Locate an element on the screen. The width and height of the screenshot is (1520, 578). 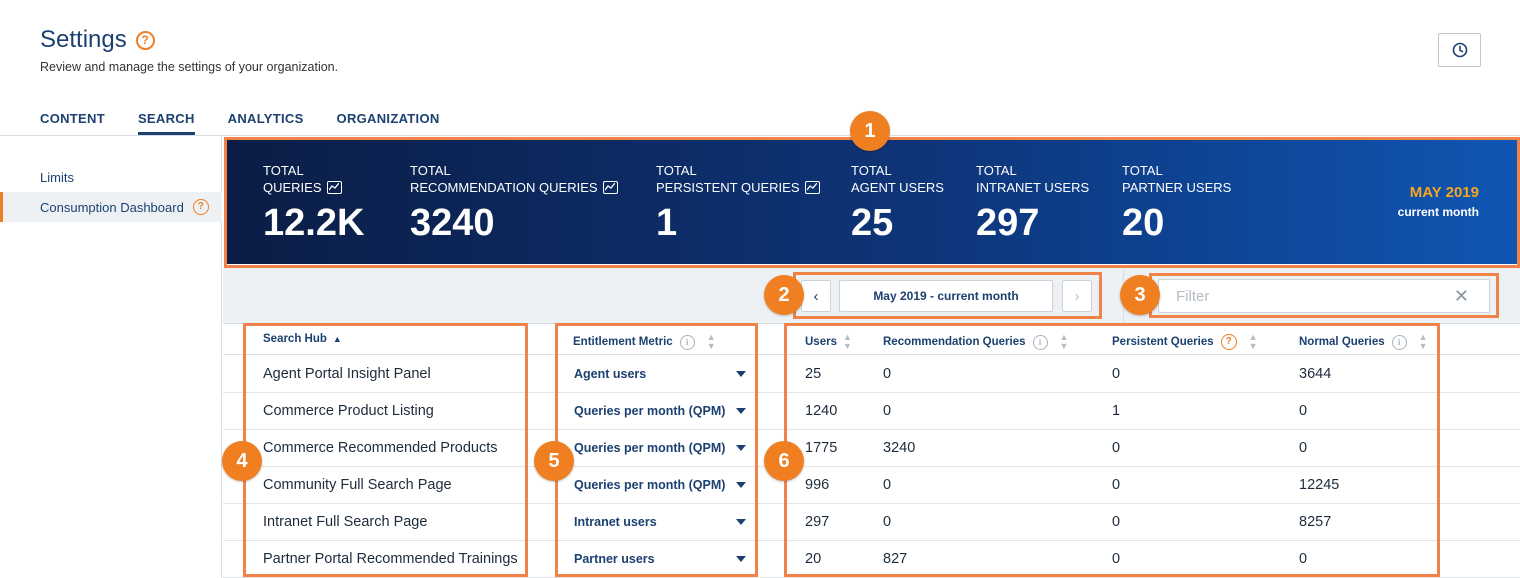
cell-recommendation-queries: 3240 is located at coordinates (899, 448).